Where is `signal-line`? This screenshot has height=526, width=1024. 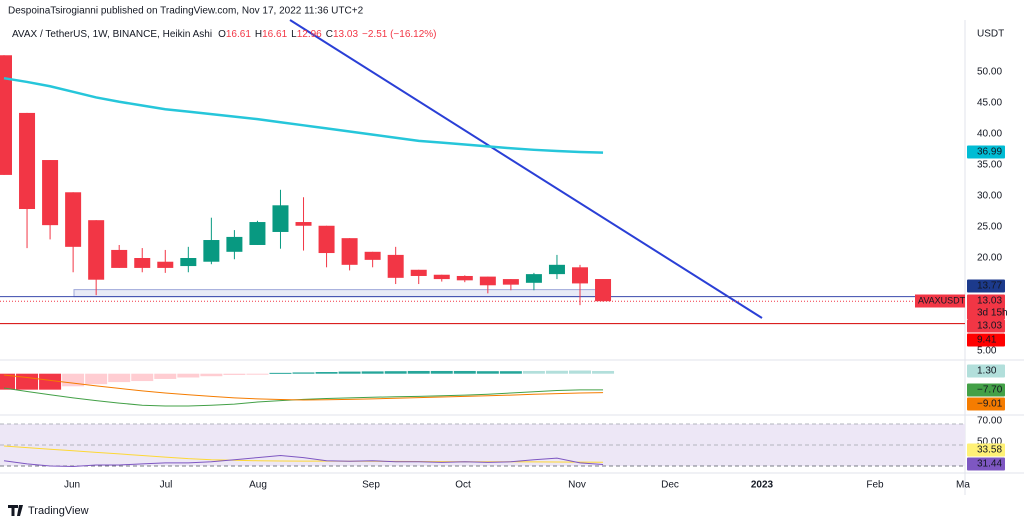 signal-line is located at coordinates (303, 387).